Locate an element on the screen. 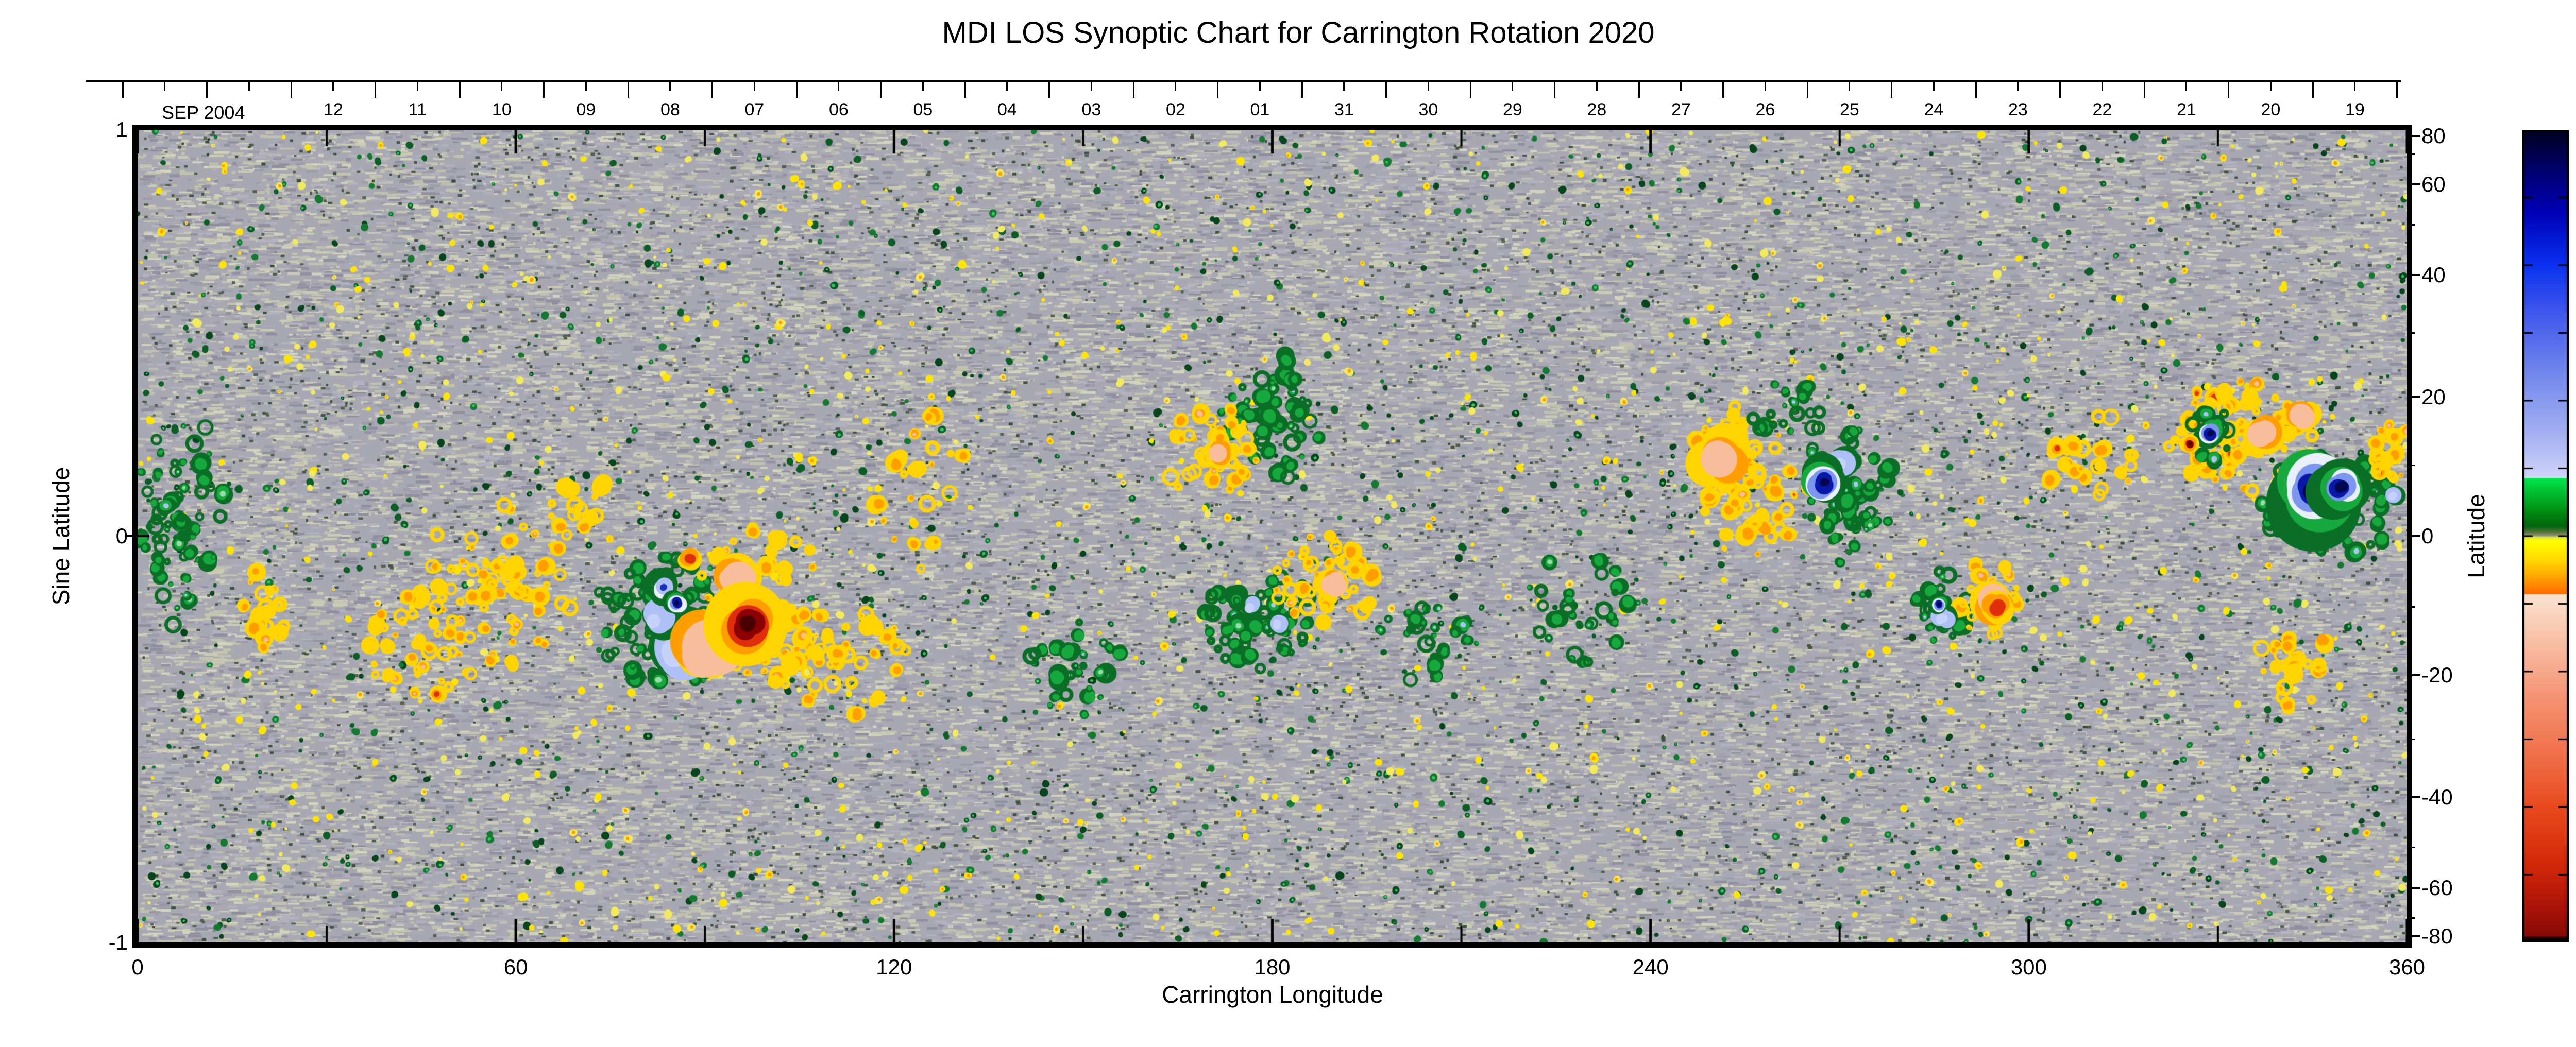 This screenshot has width=2576, height=1047. x-tick-label: 120 is located at coordinates (894, 967).